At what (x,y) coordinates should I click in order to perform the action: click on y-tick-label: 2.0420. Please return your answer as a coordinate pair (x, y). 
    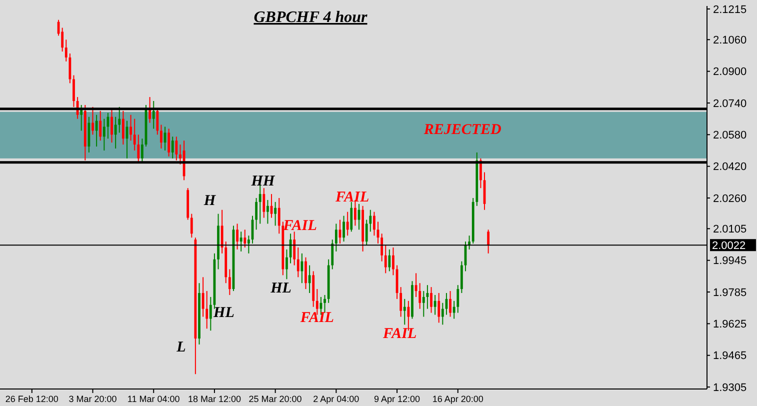
    Looking at the image, I should click on (730, 167).